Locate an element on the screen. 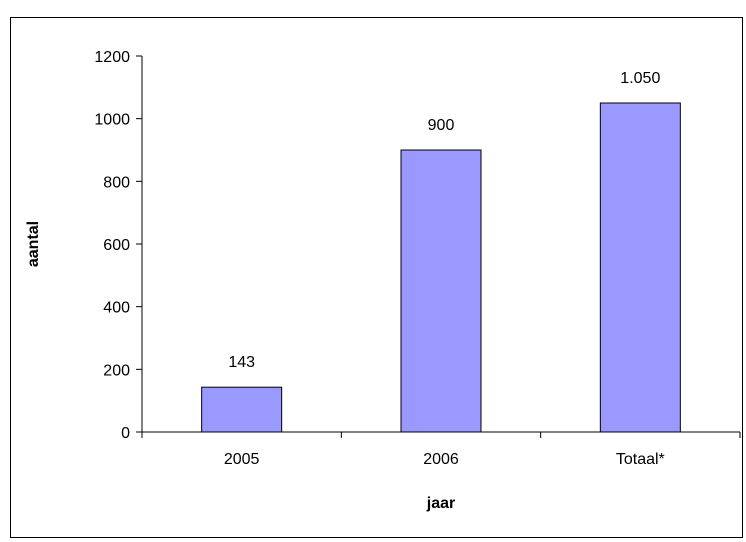 Image resolution: width=746 pixels, height=542 pixels. x-axis-ticks is located at coordinates (441, 435).